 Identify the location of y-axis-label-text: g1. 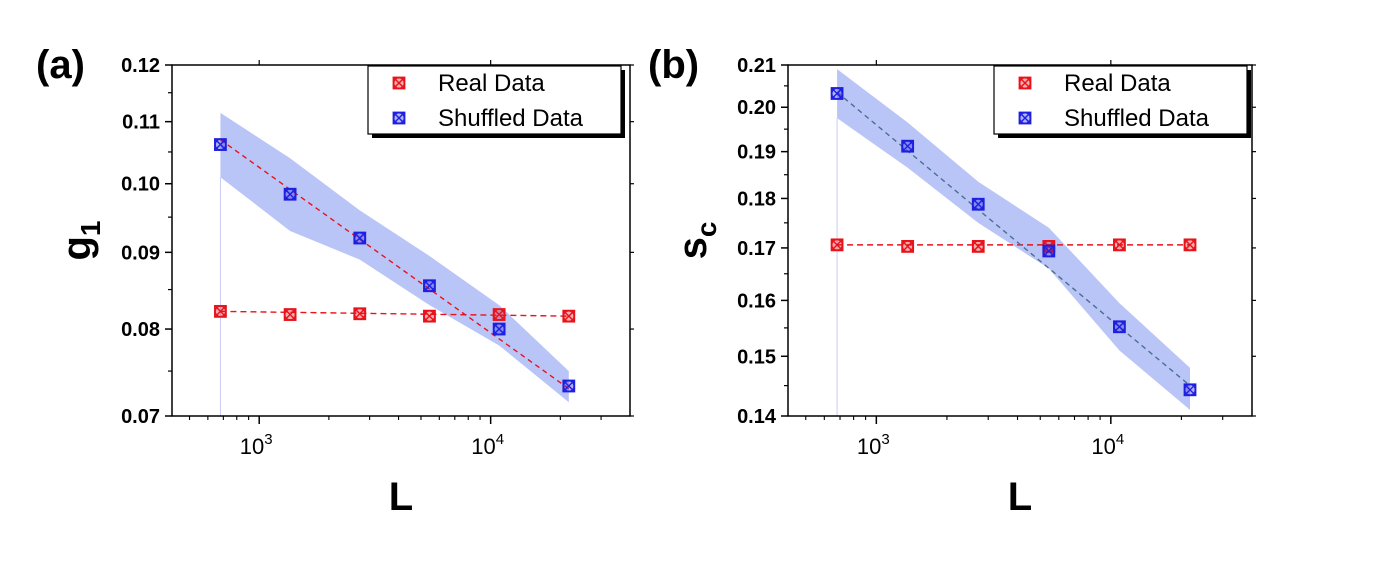
(80, 240).